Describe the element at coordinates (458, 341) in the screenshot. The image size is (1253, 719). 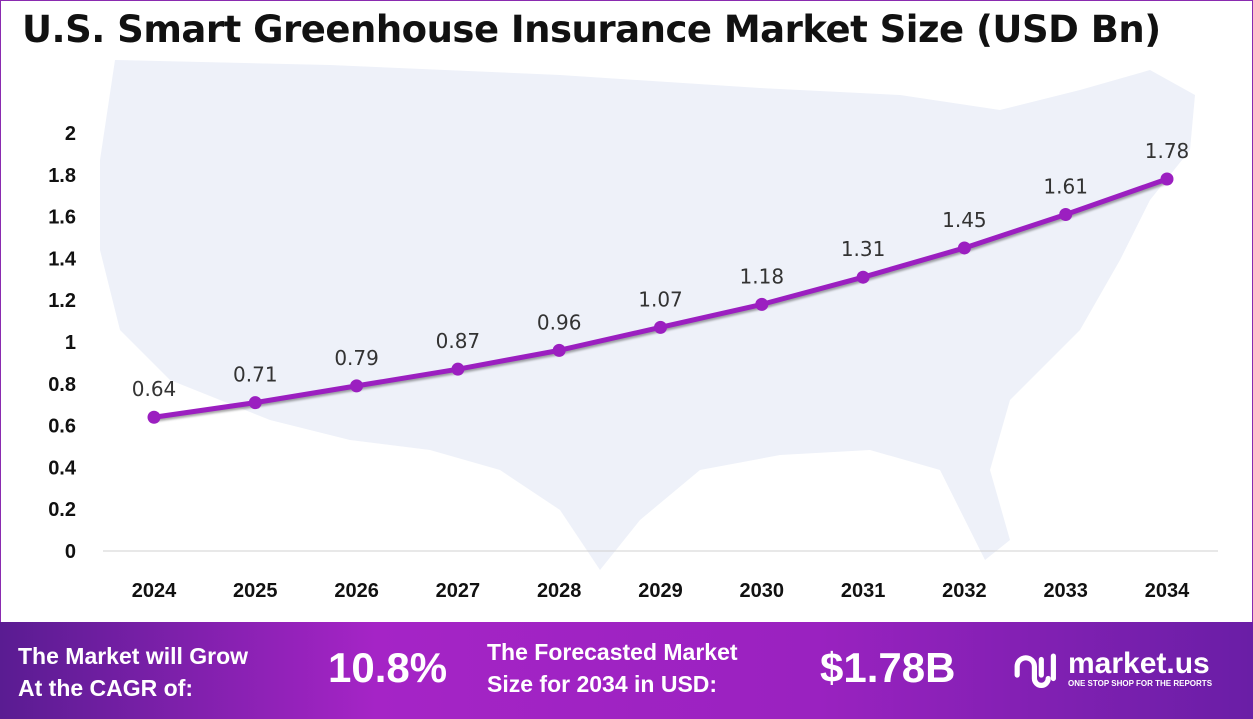
I see `data-label: 0.87` at that location.